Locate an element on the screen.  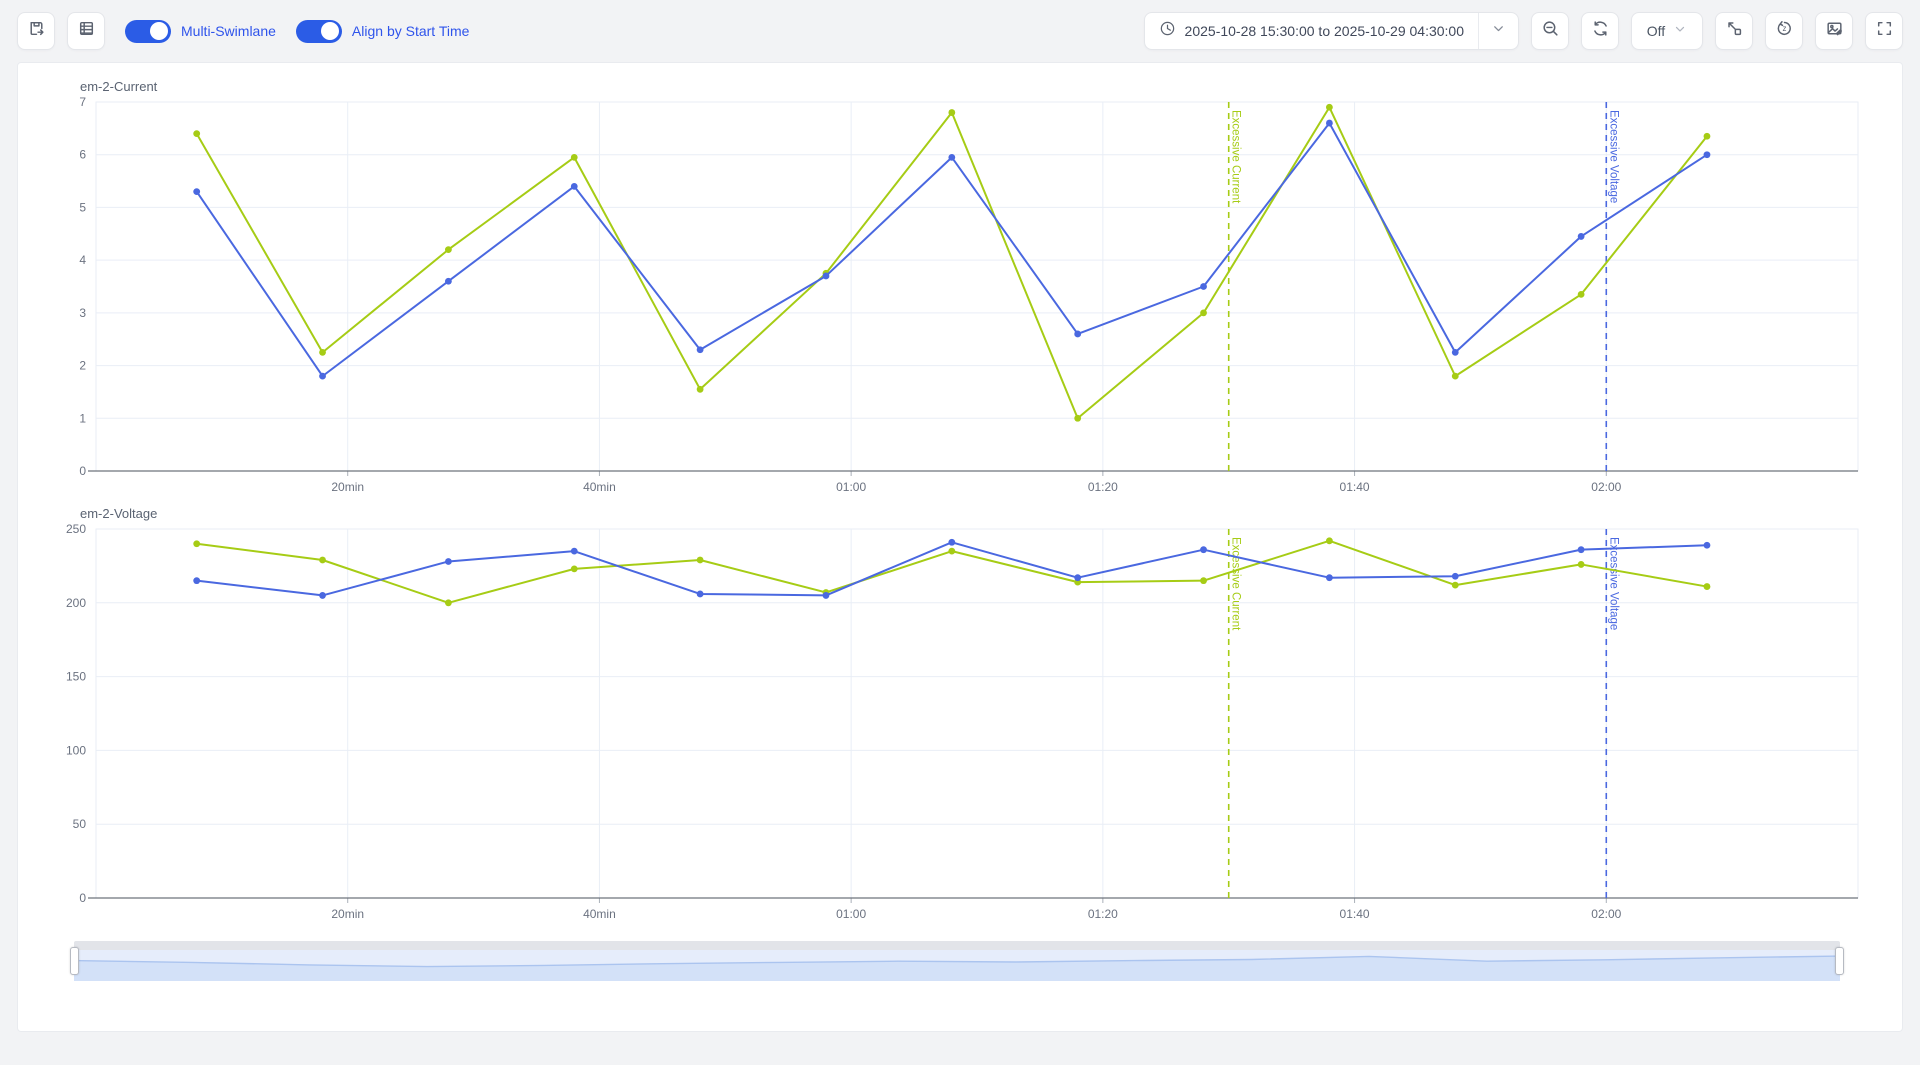
save-image-button is located at coordinates (1834, 31).